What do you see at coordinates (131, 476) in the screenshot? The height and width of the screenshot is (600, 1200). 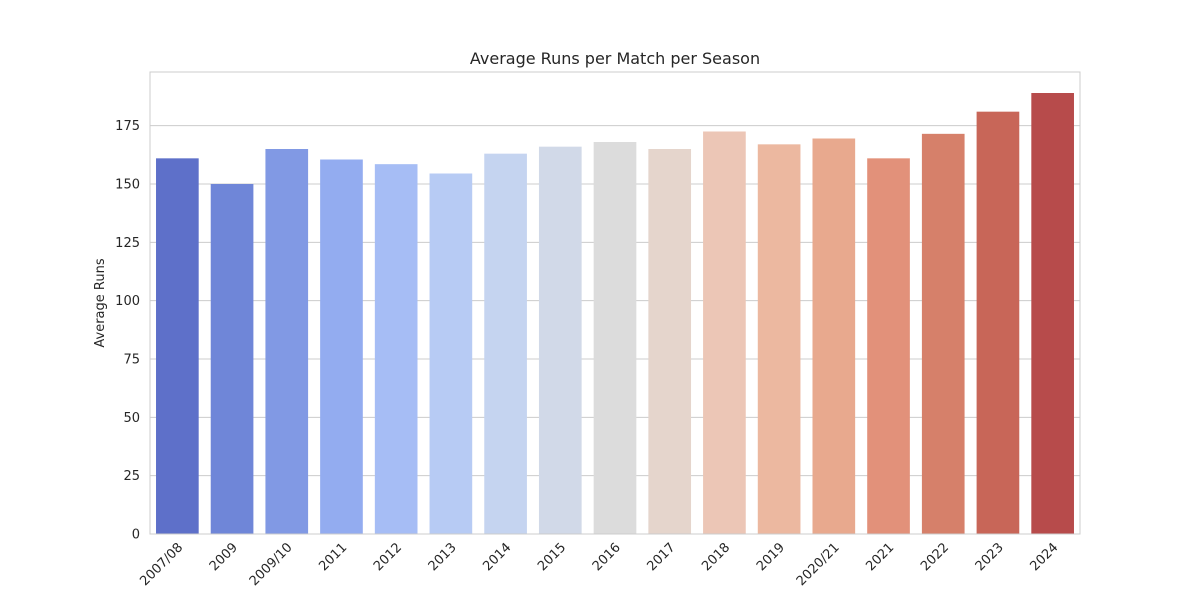 I see `y-tick-label: 25` at bounding box center [131, 476].